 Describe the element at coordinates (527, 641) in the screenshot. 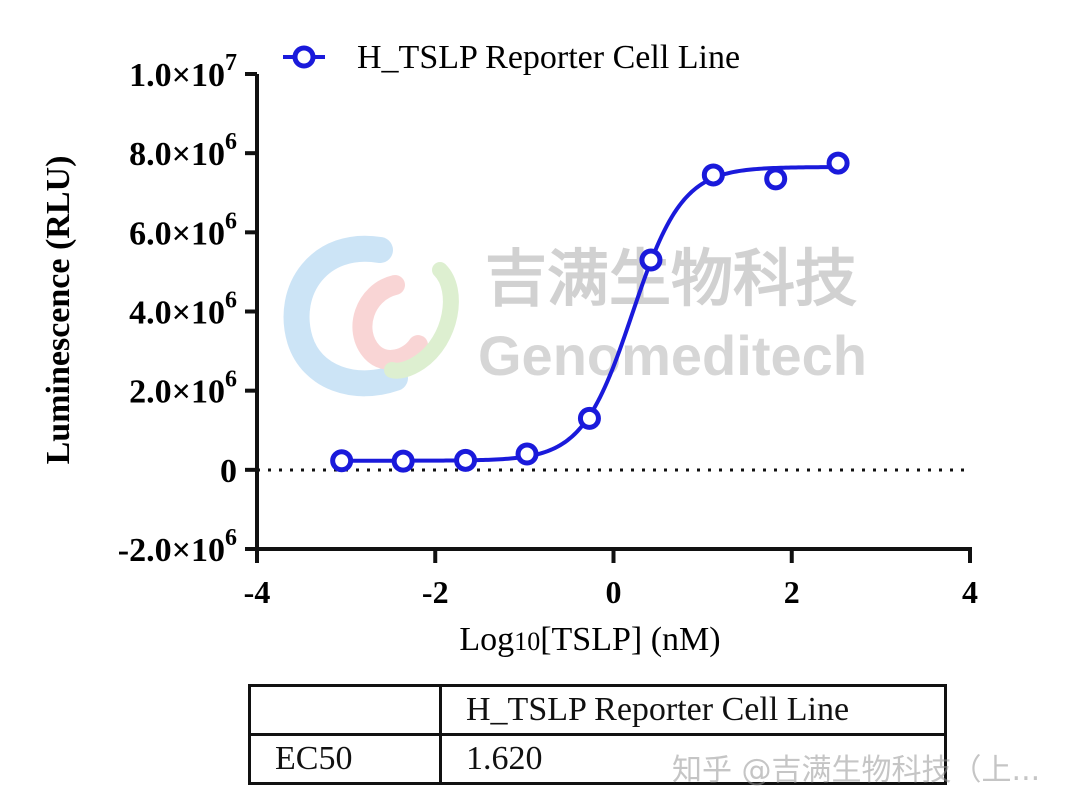

I see `x-axis-label-base: 10` at that location.